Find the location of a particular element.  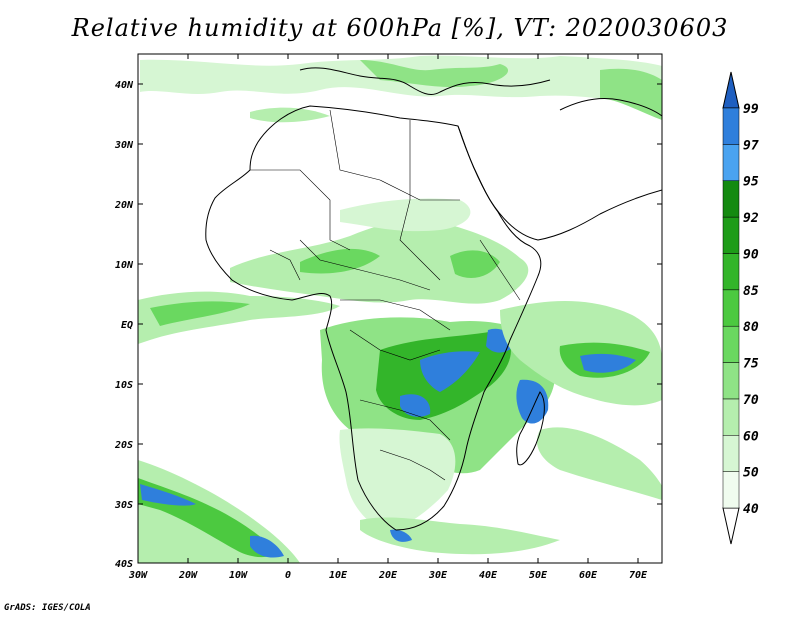

colorbar-under-triangle is located at coordinates (731, 526).